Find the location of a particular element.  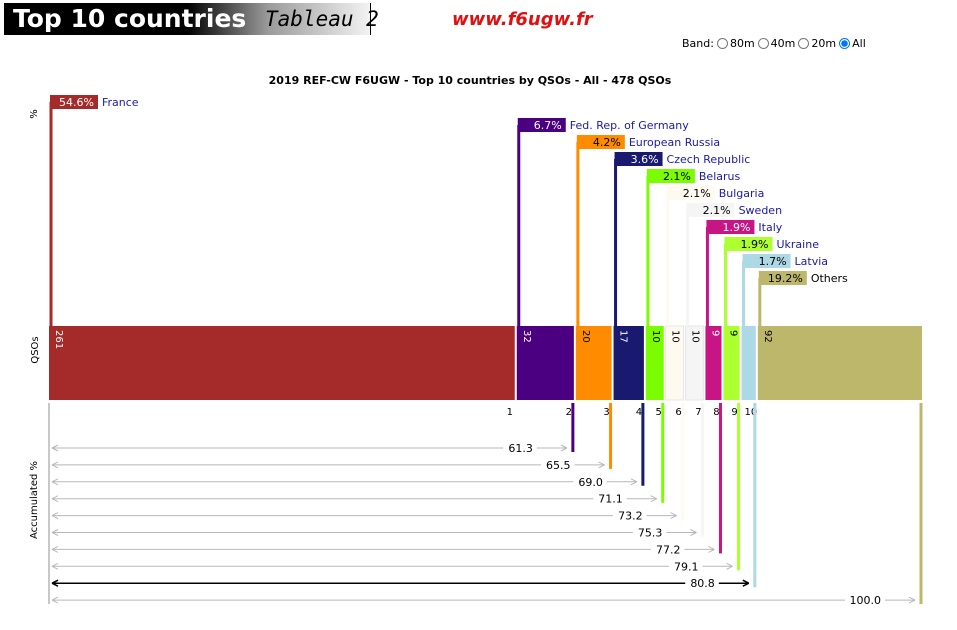

band-radio-all is located at coordinates (845, 43).